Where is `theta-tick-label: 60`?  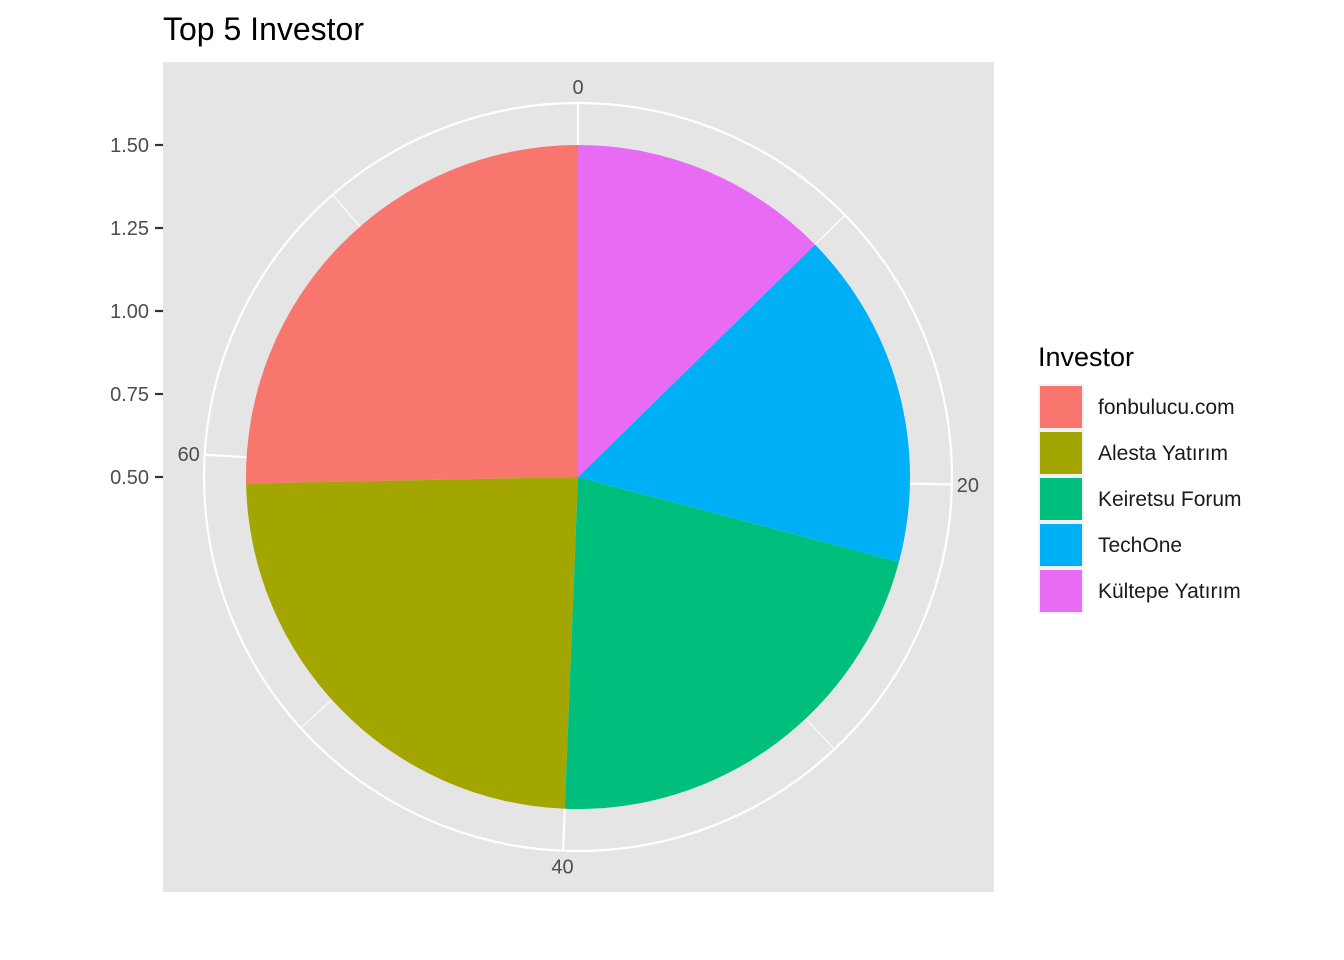 theta-tick-label: 60 is located at coordinates (189, 455).